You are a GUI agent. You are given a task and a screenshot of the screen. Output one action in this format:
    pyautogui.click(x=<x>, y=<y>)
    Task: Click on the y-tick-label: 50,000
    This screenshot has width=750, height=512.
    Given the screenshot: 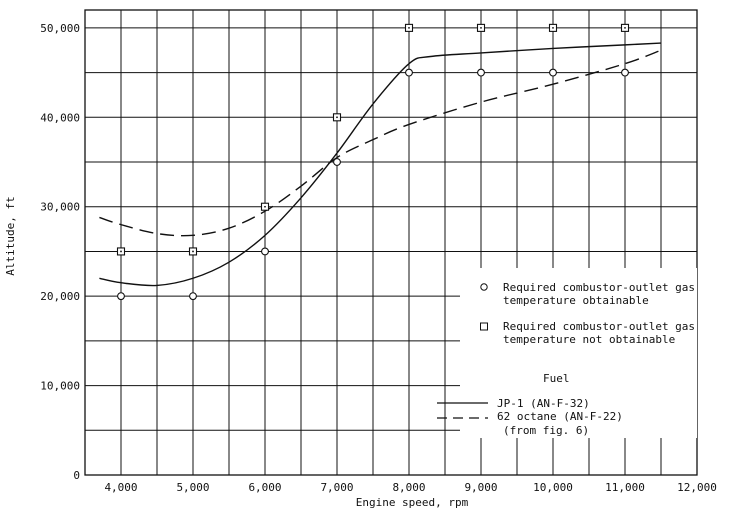 What is the action you would take?
    pyautogui.click(x=60, y=28)
    